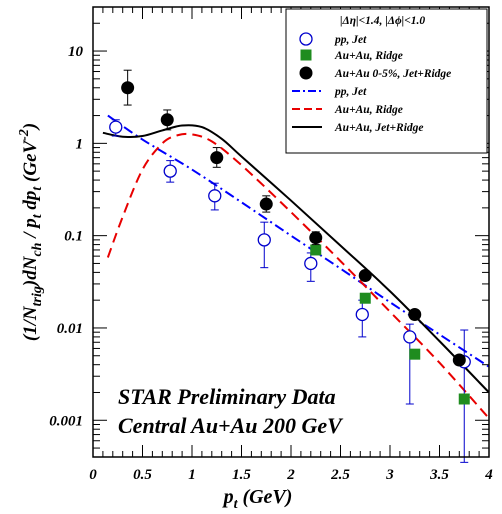  Describe the element at coordinates (93, 475) in the screenshot. I see `x-tick-label: 0` at that location.